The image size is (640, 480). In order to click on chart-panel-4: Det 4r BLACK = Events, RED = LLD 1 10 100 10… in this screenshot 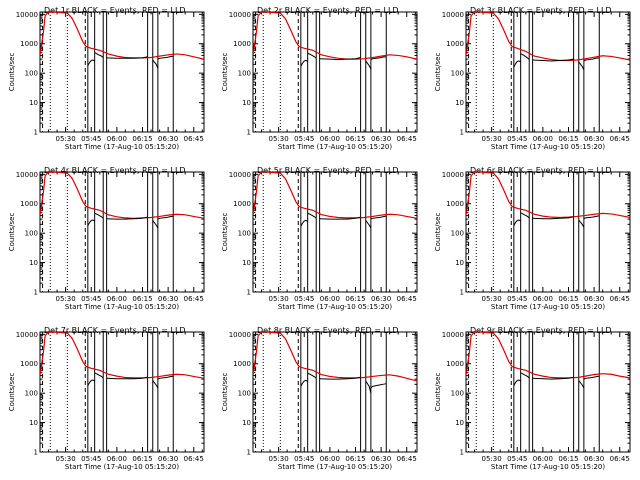, I will do `click(106, 238)`.